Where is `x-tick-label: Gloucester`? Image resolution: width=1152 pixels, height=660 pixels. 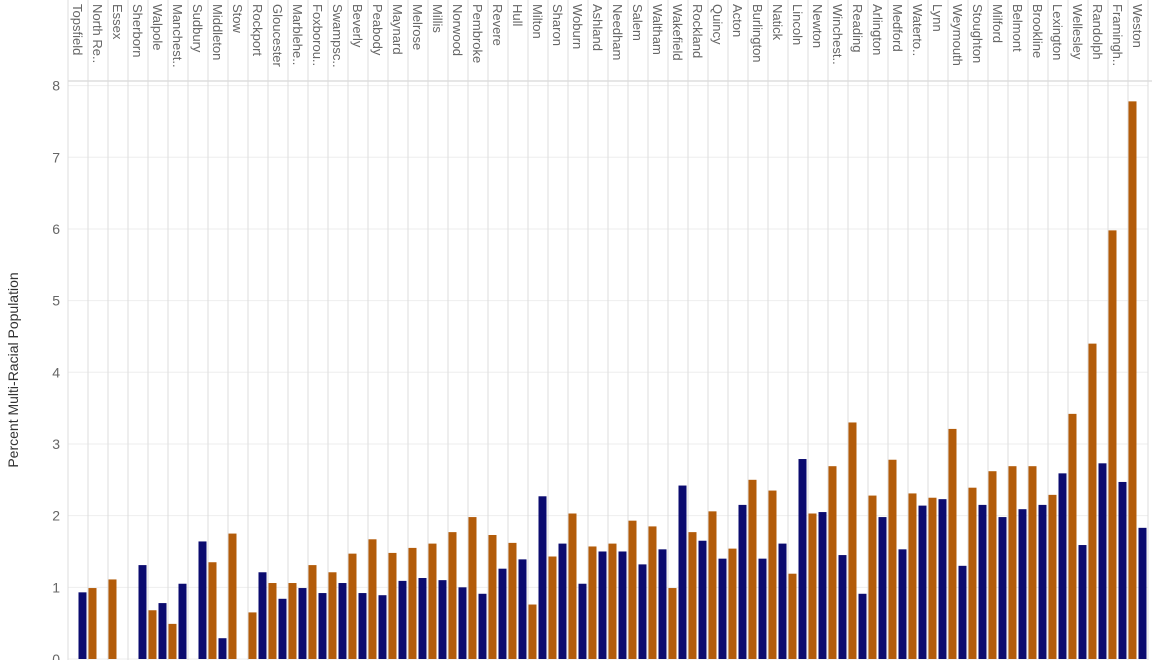
x-tick-label: Gloucester is located at coordinates (277, 36).